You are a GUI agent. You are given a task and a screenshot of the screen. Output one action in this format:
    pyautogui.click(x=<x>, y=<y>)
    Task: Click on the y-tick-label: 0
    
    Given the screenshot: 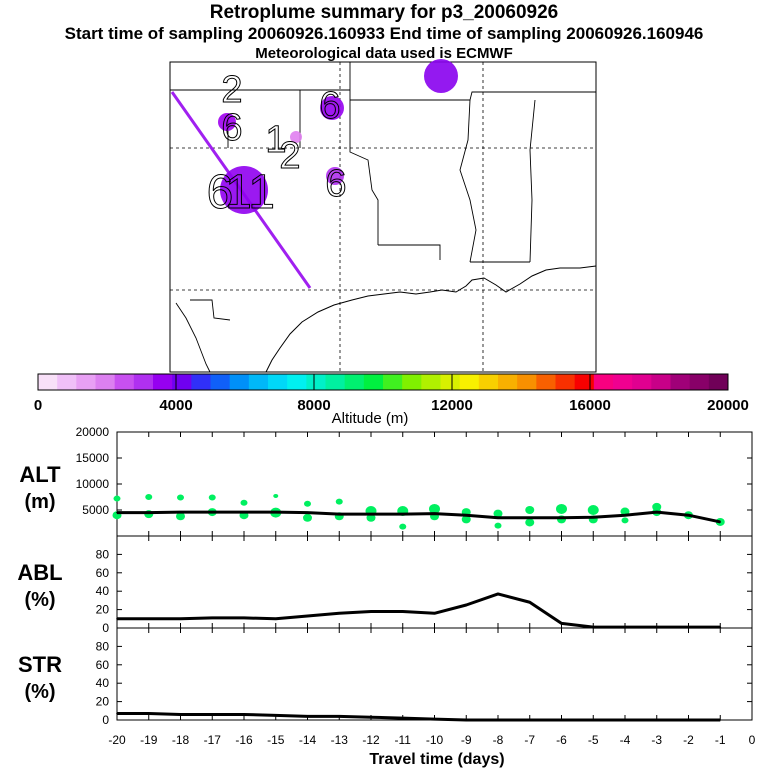 What is the action you would take?
    pyautogui.click(x=105, y=720)
    